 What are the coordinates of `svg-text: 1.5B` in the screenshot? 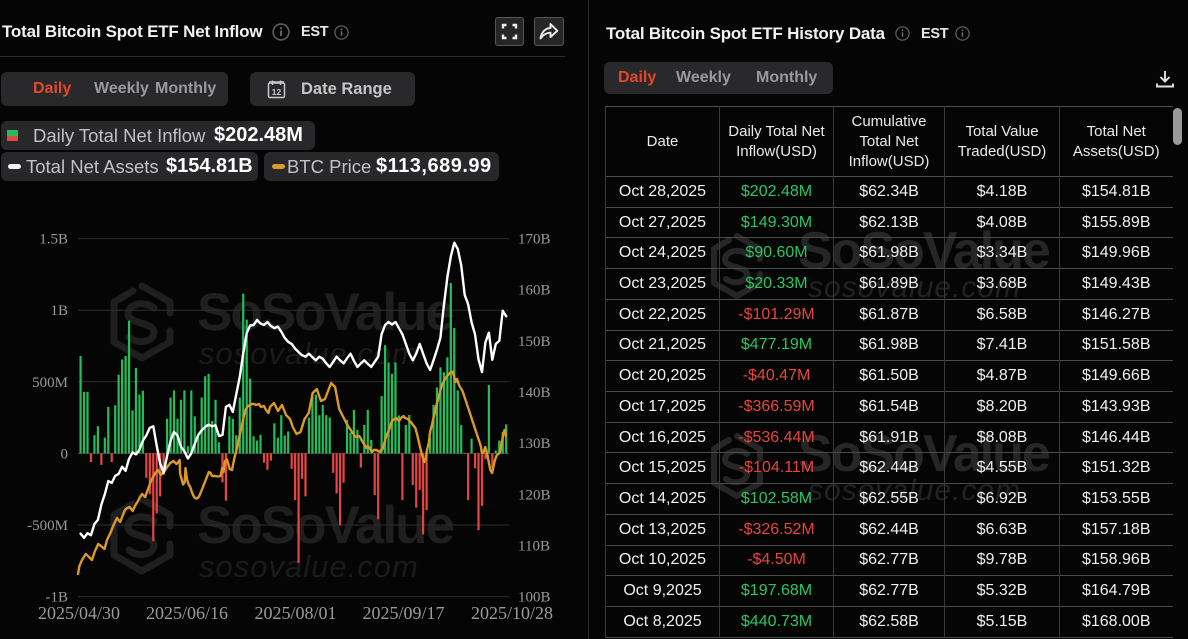 It's located at (53, 240).